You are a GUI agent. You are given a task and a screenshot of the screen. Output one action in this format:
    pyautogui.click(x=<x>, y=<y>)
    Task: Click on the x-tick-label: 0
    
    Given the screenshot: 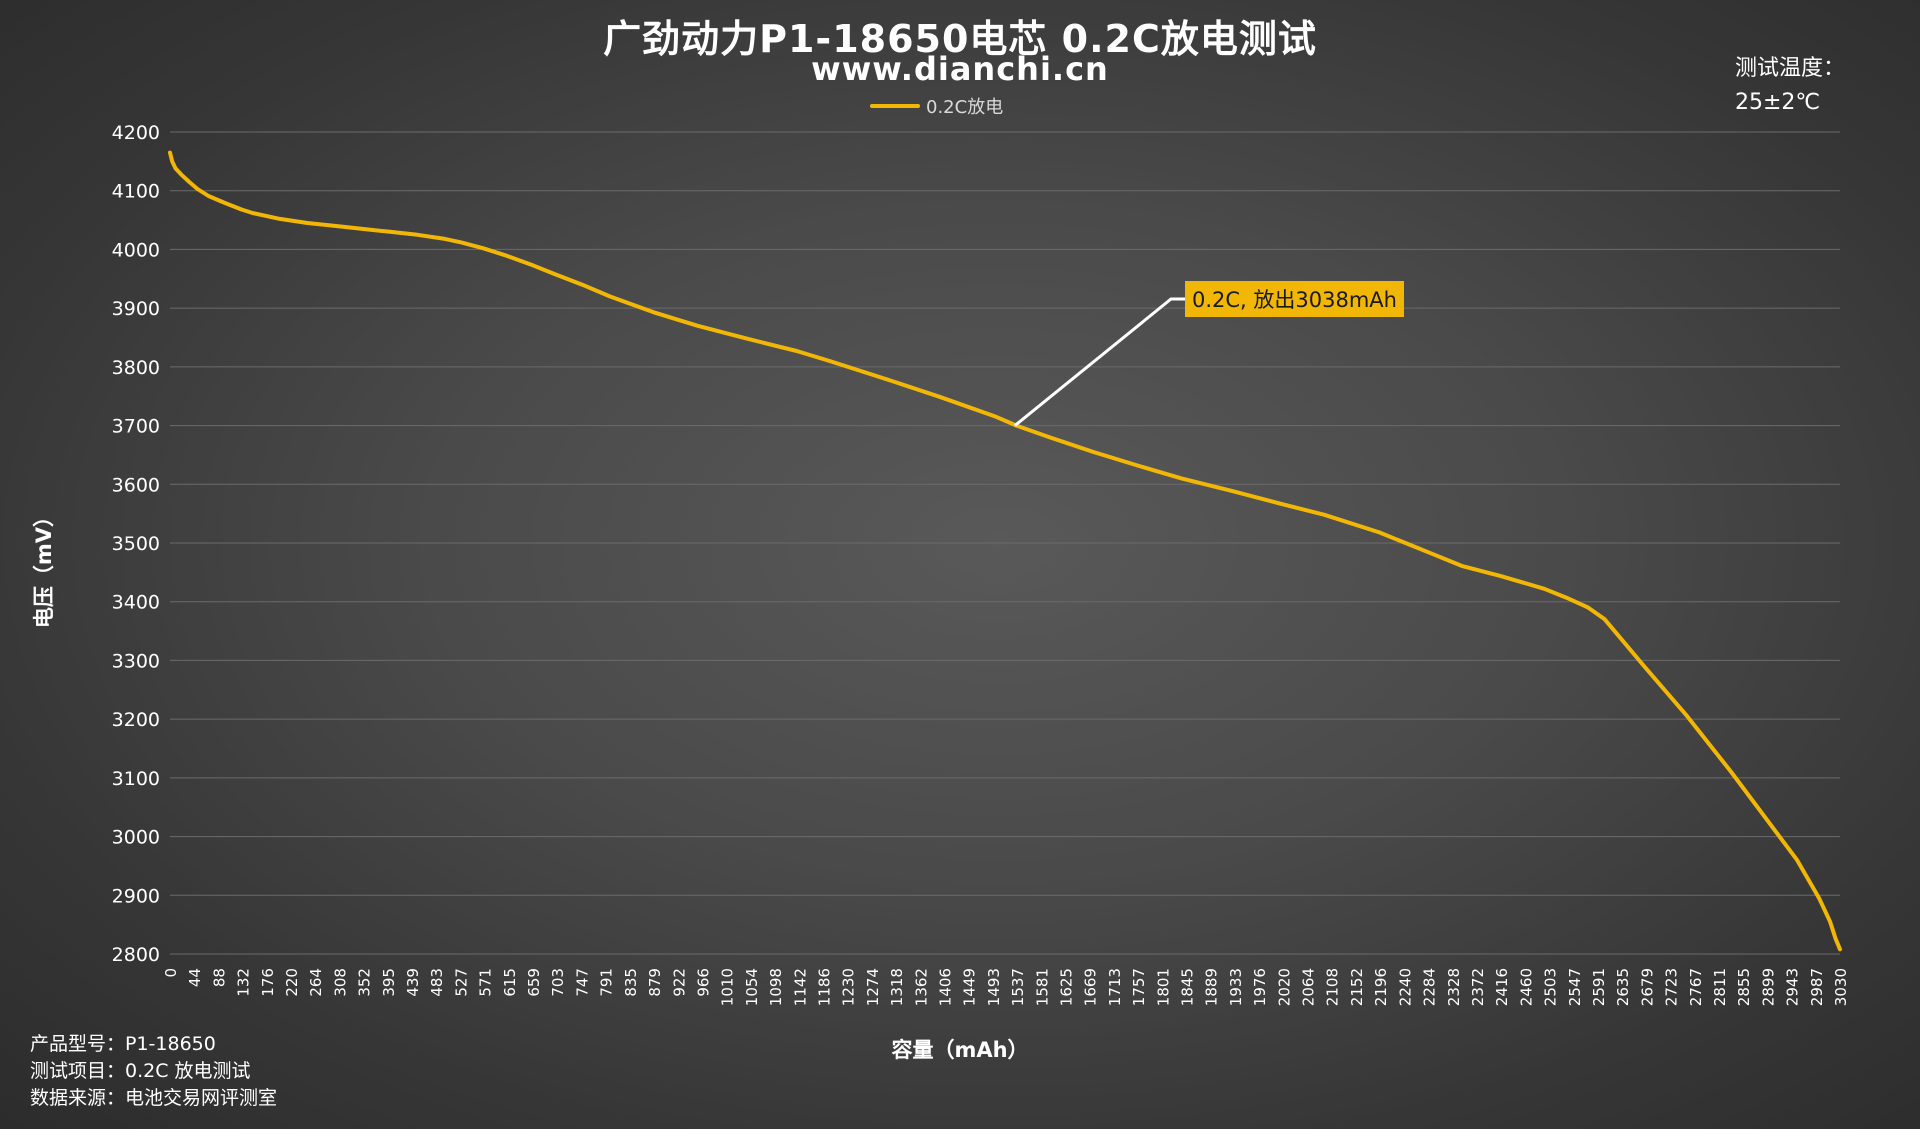 What is the action you would take?
    pyautogui.click(x=171, y=973)
    